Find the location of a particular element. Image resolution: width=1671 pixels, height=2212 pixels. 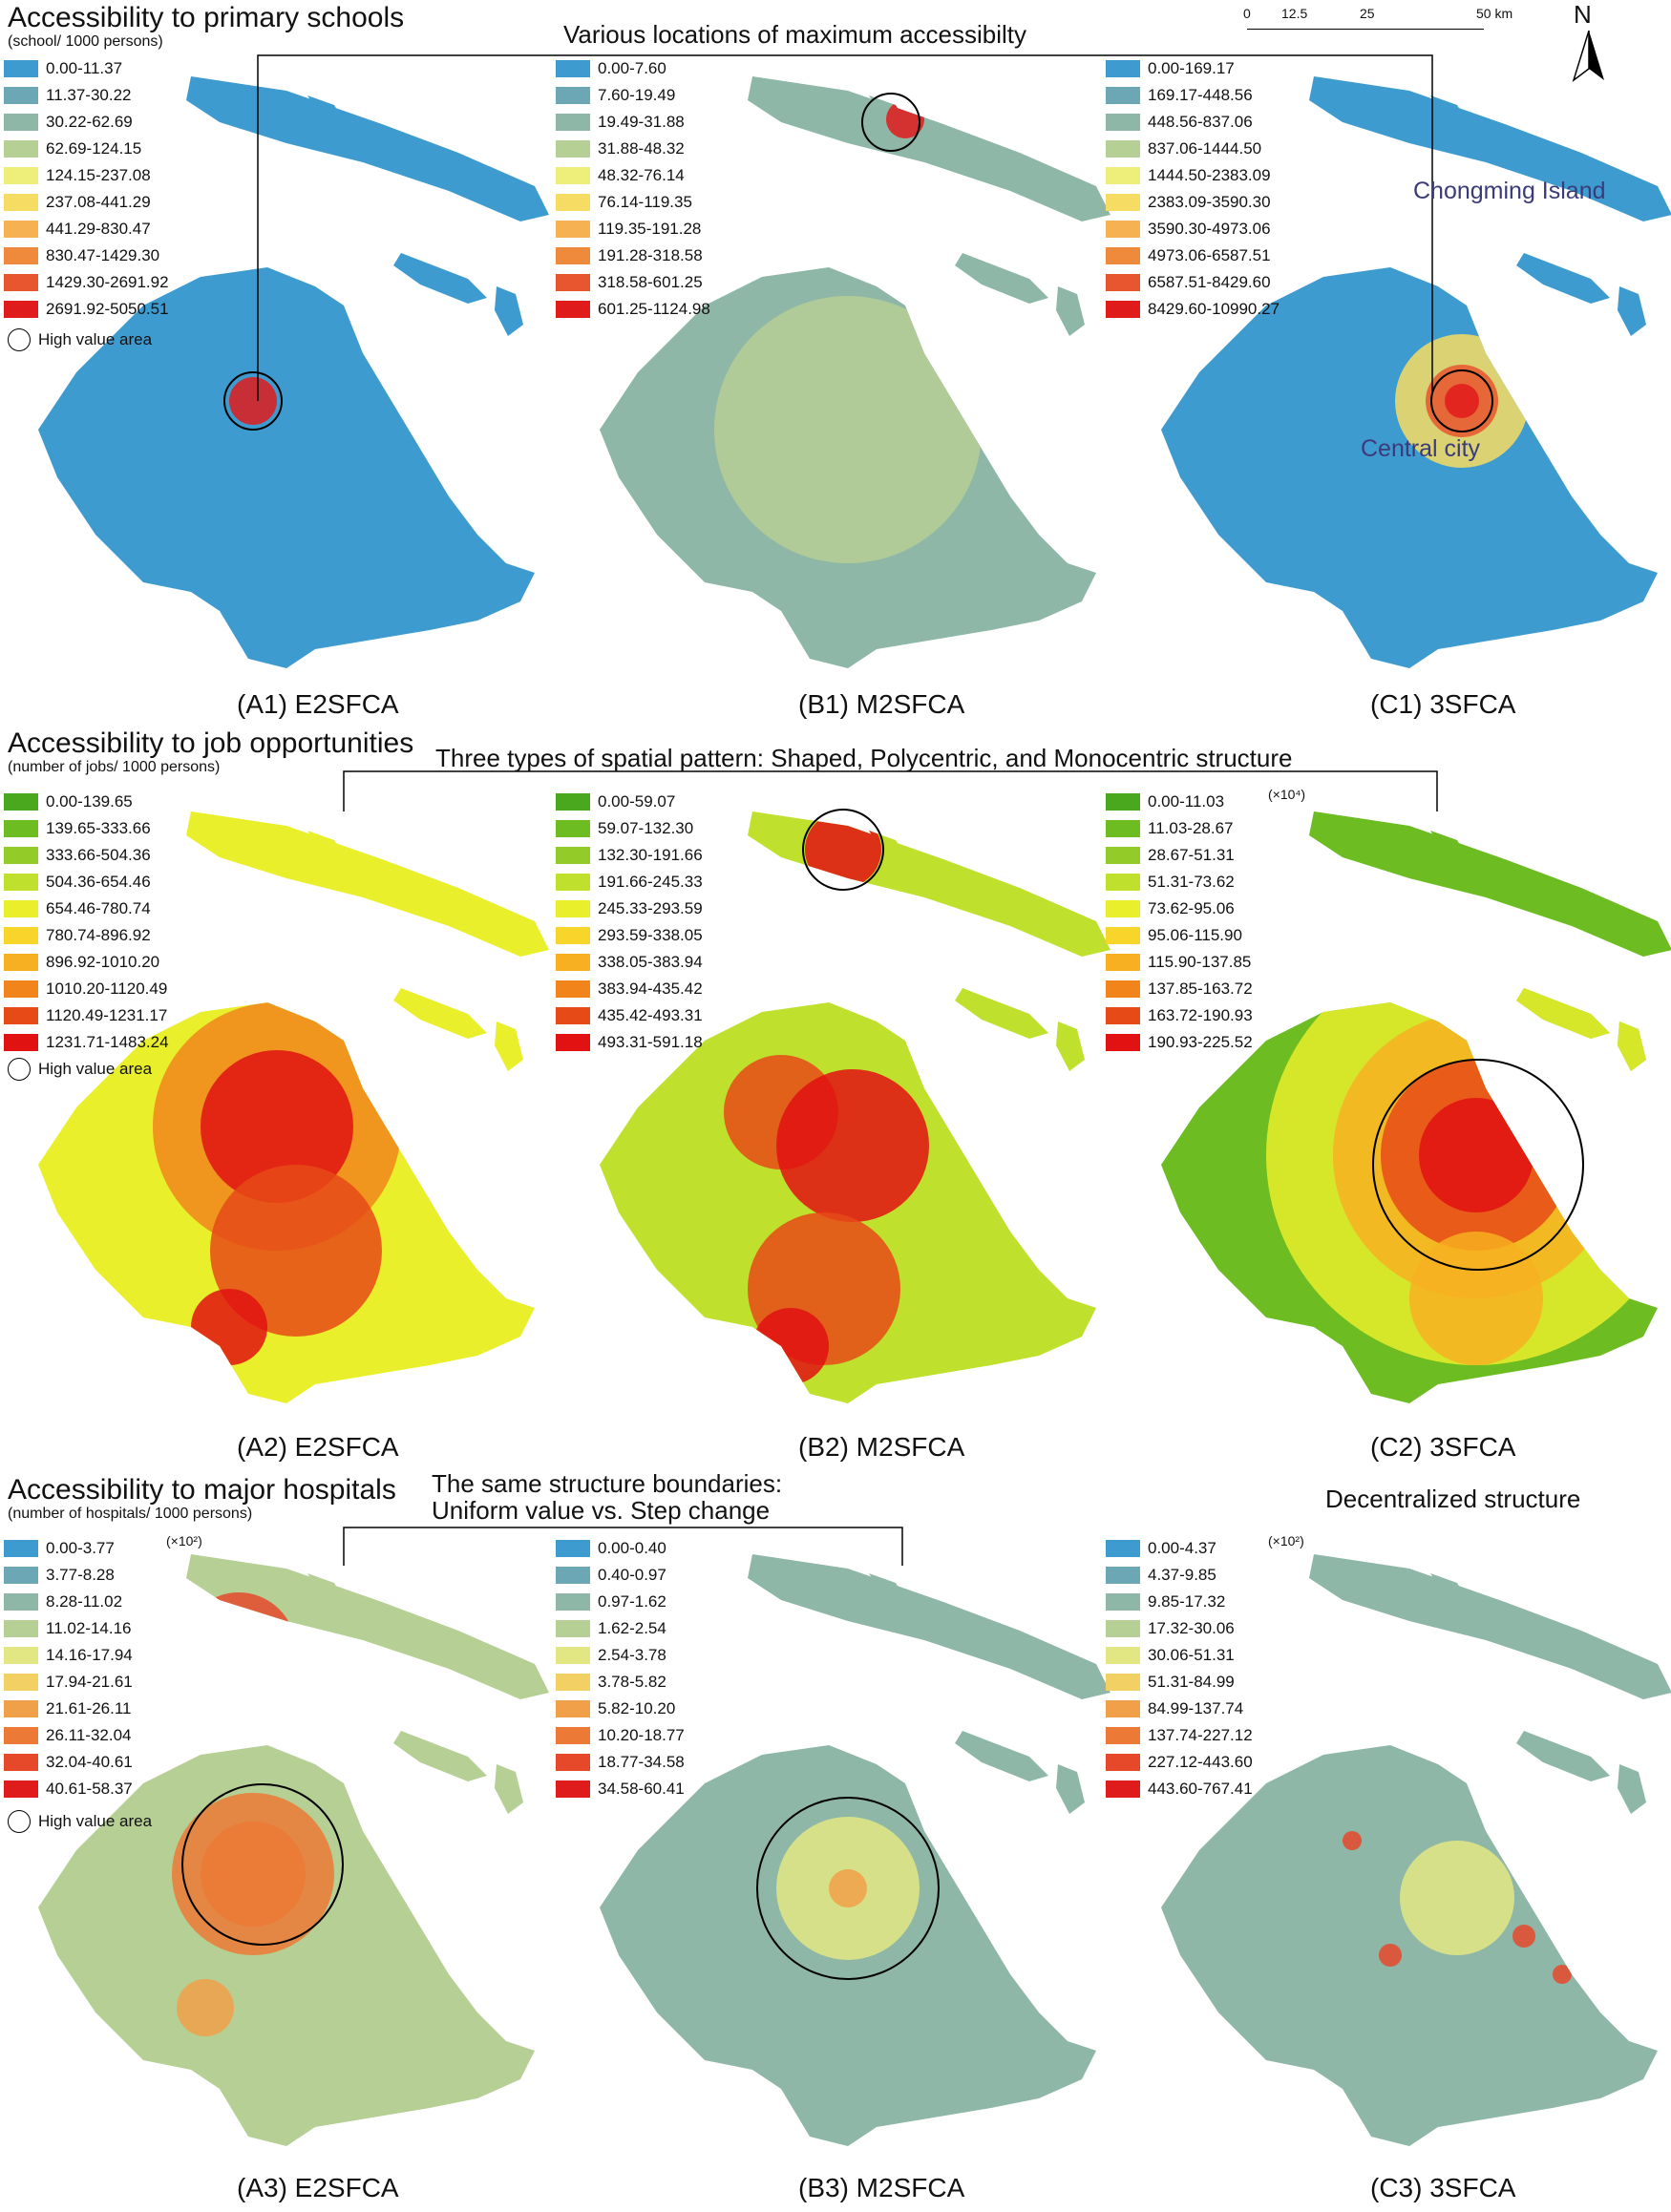

legend-label: 119.35-191.28 is located at coordinates (650, 229).